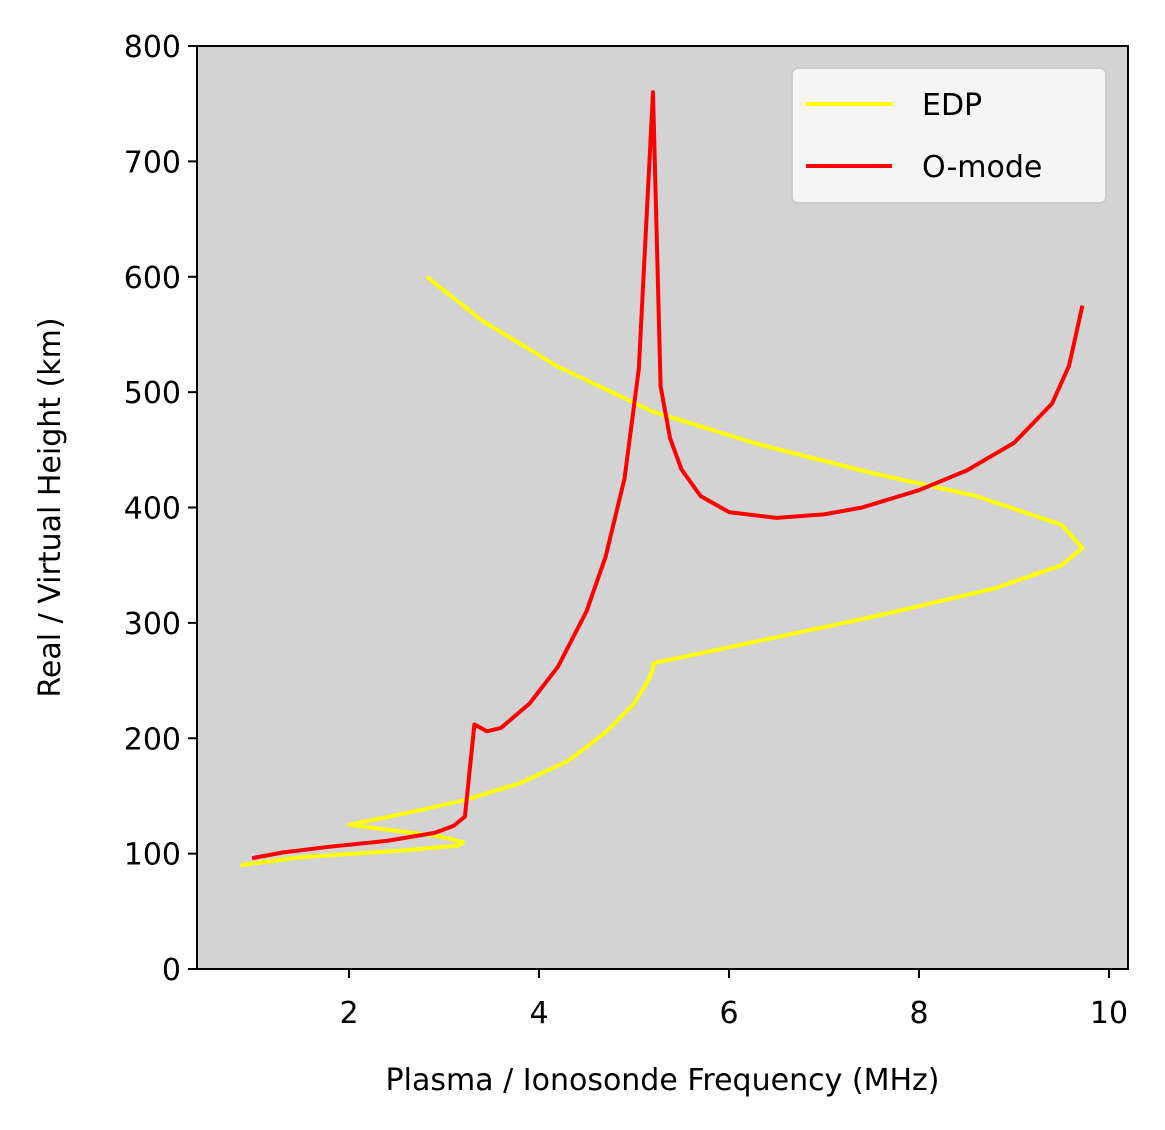 Image resolution: width=1165 pixels, height=1130 pixels. I want to click on x-tick-label: 10, so click(1109, 1013).